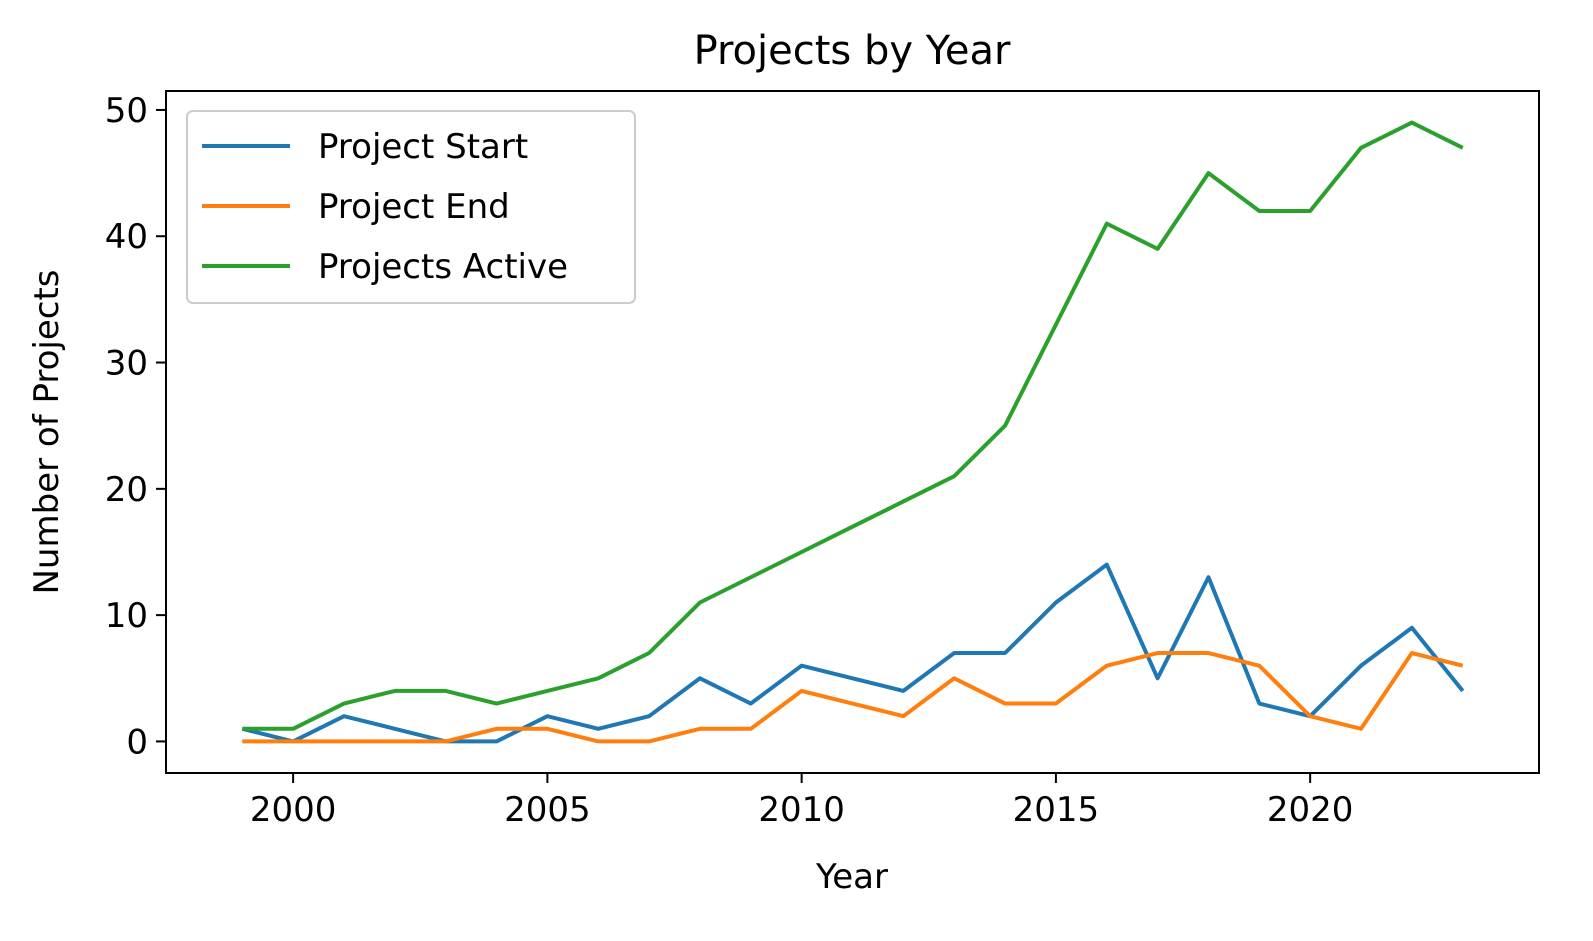 The width and height of the screenshot is (1593, 941). Describe the element at coordinates (1310, 810) in the screenshot. I see `x-tick-label: 2020` at that location.